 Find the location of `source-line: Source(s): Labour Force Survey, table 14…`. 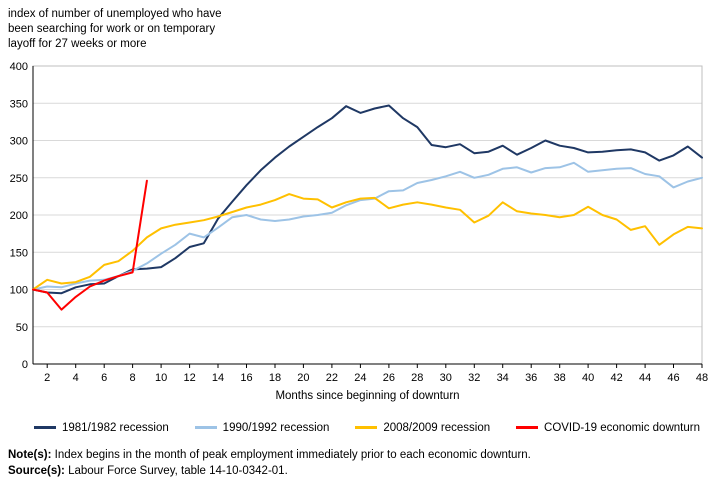

source-line: Source(s): Labour Force Survey, table 14… is located at coordinates (360, 471).